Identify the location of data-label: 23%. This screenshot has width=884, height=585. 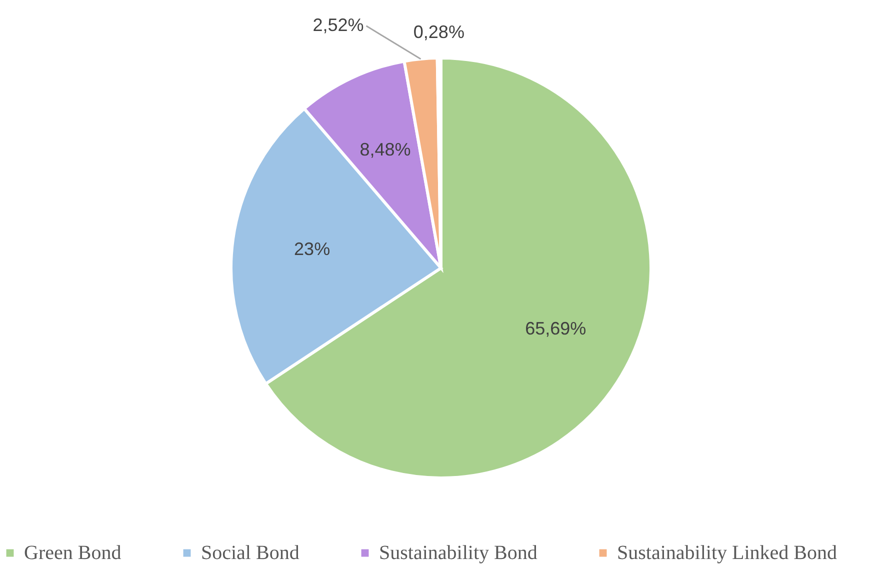
(312, 248).